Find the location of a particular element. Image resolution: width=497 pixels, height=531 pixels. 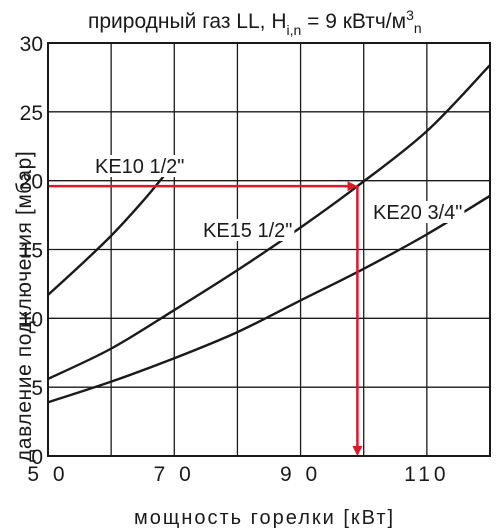

y-tick-label: 15 is located at coordinates (31, 251).